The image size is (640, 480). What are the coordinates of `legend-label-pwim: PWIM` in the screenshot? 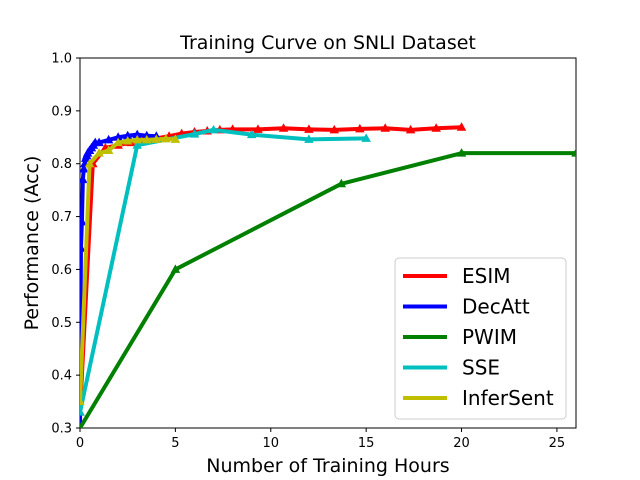 It's located at (489, 337).